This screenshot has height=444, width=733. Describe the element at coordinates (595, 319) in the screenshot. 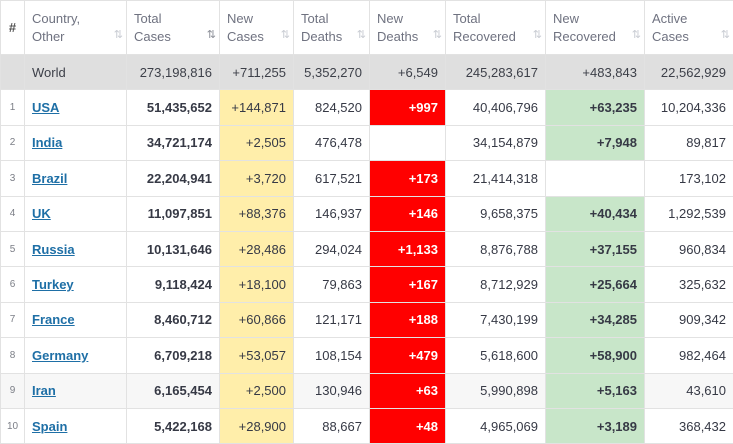

I see `new-recovered-cell: +34,285` at that location.